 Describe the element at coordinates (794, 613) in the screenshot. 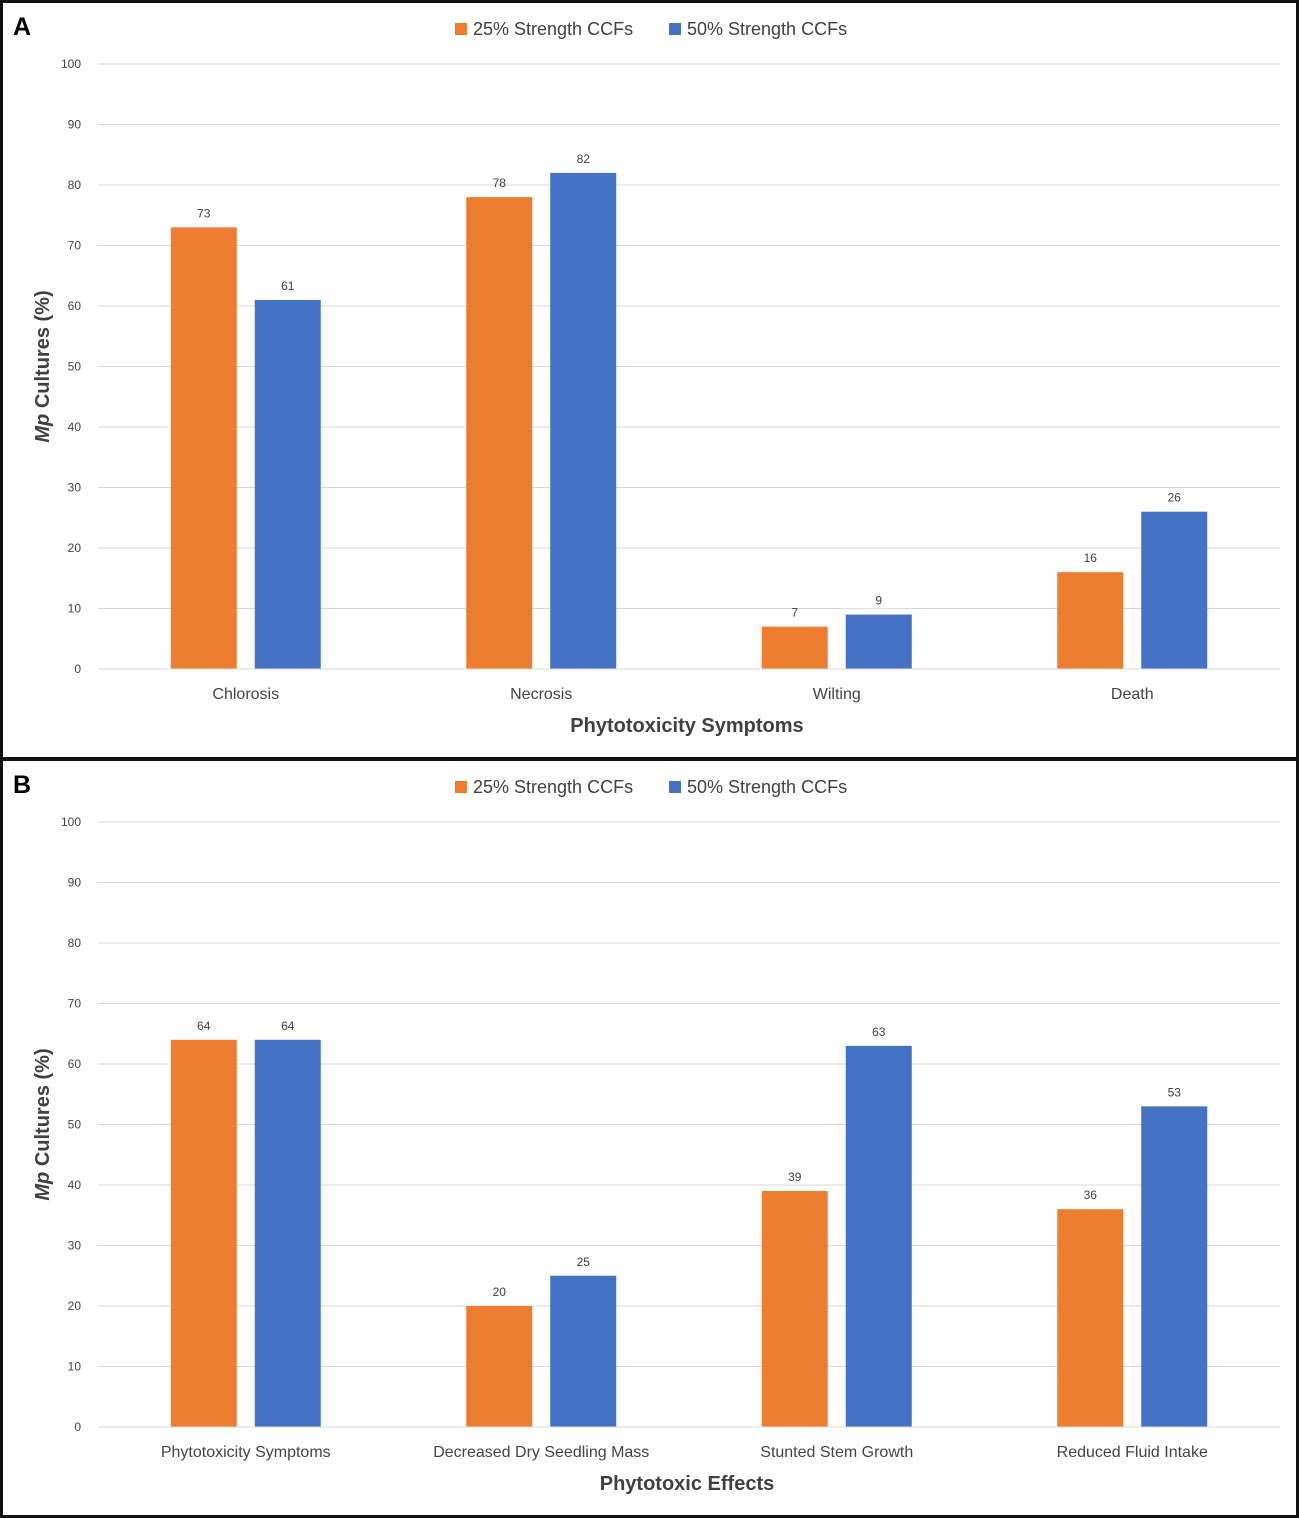

I see `data-label: 7` at that location.